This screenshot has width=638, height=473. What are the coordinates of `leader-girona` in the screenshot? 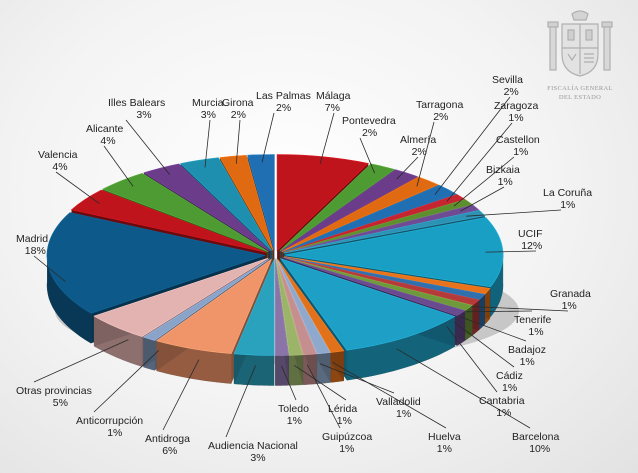 It's located at (238, 141).